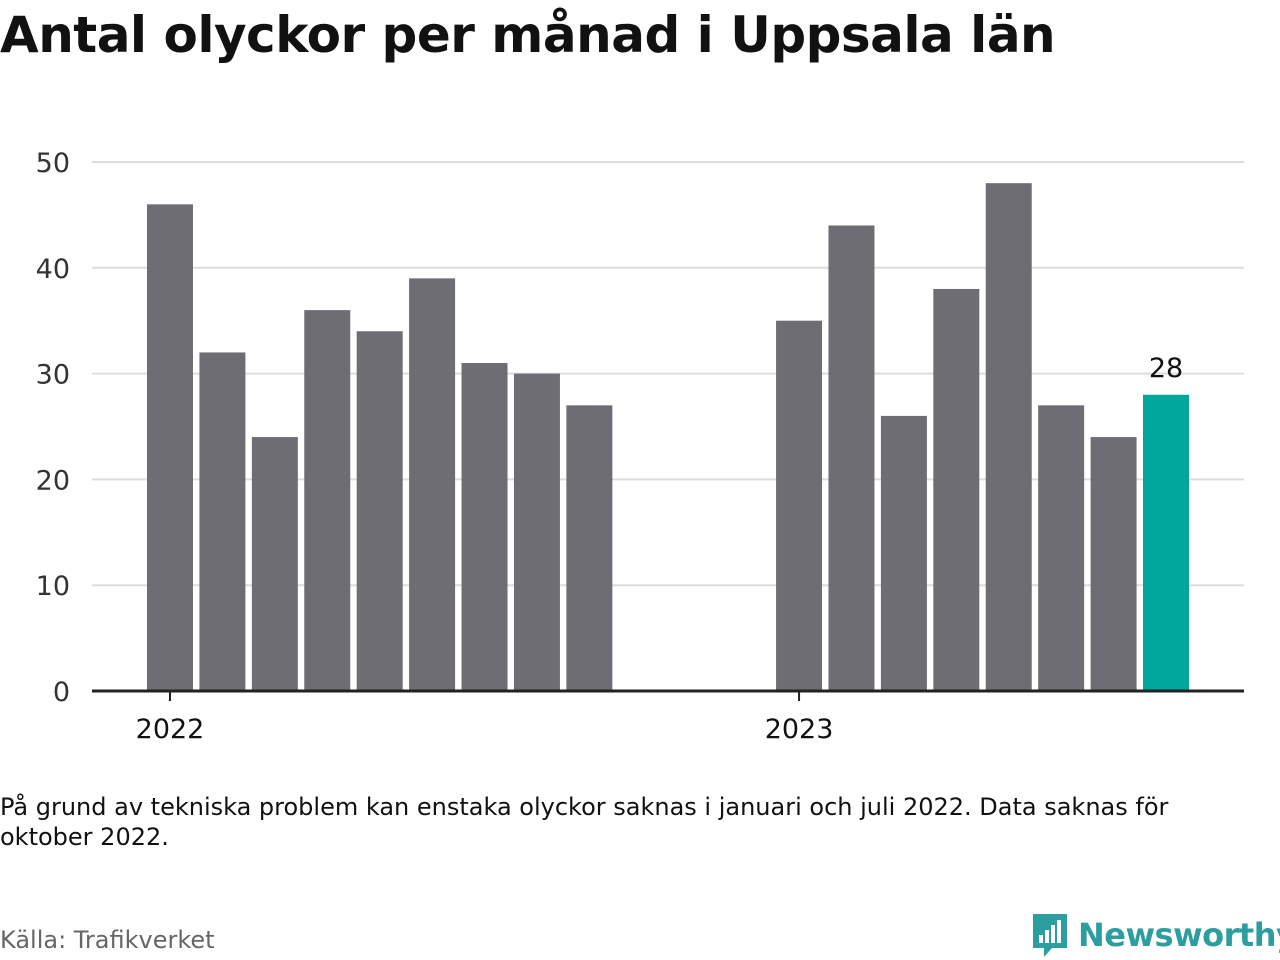 The width and height of the screenshot is (1280, 960). I want to click on brand-name: Newsworthy, so click(1179, 935).